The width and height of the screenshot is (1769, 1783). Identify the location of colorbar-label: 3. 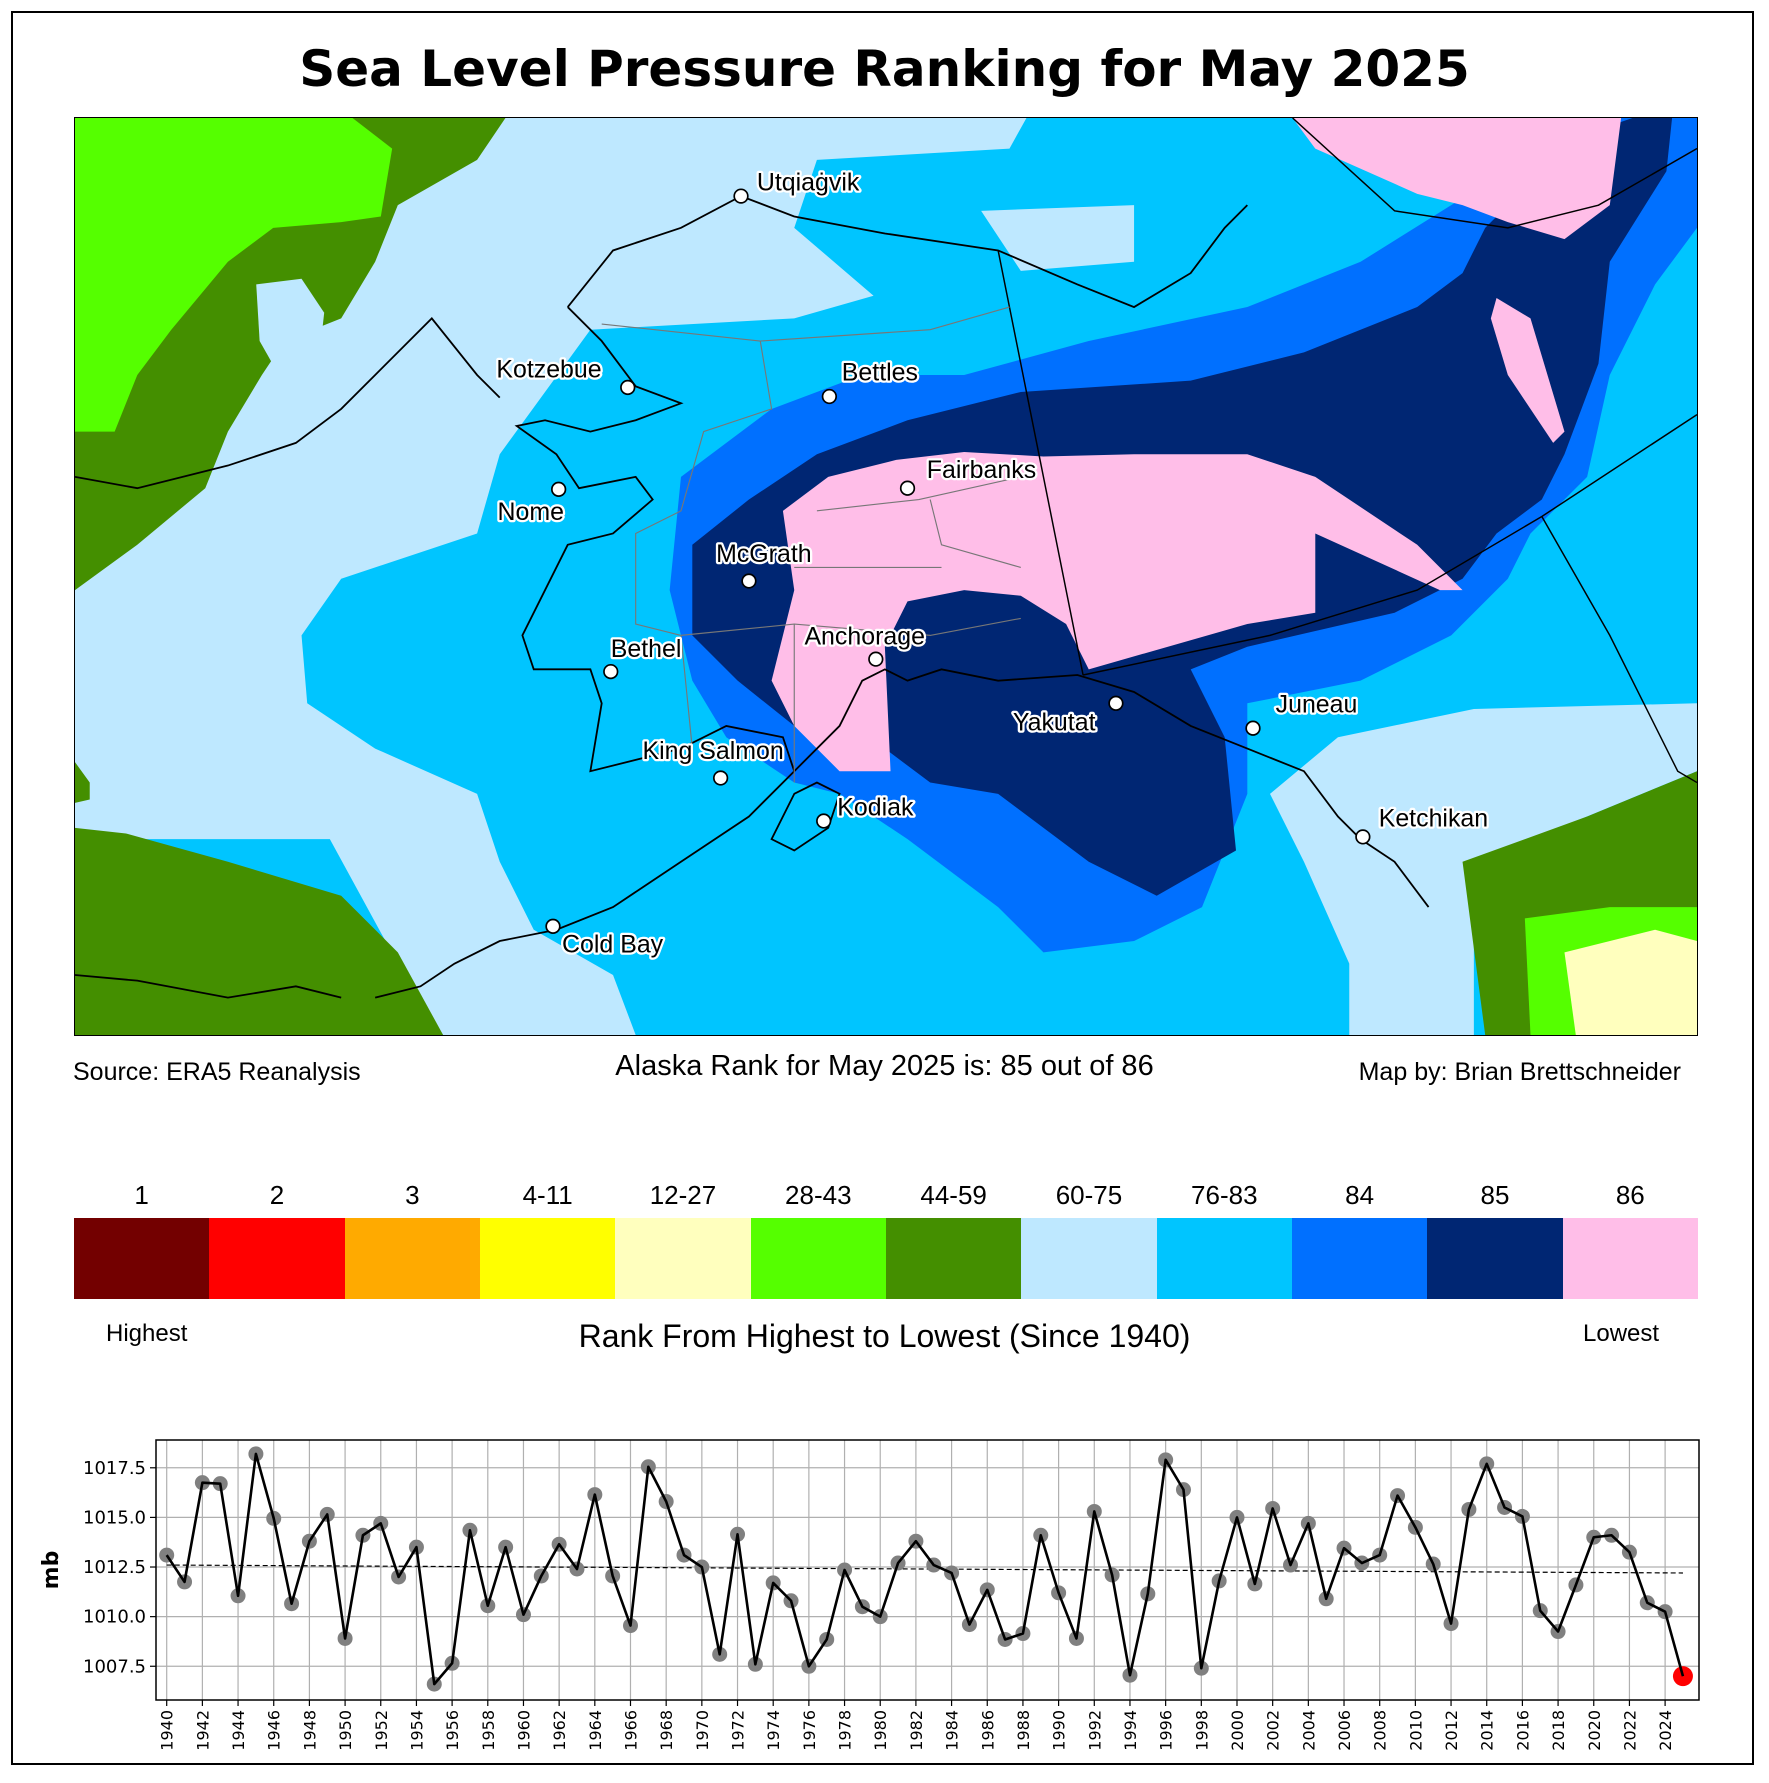
(412, 1195).